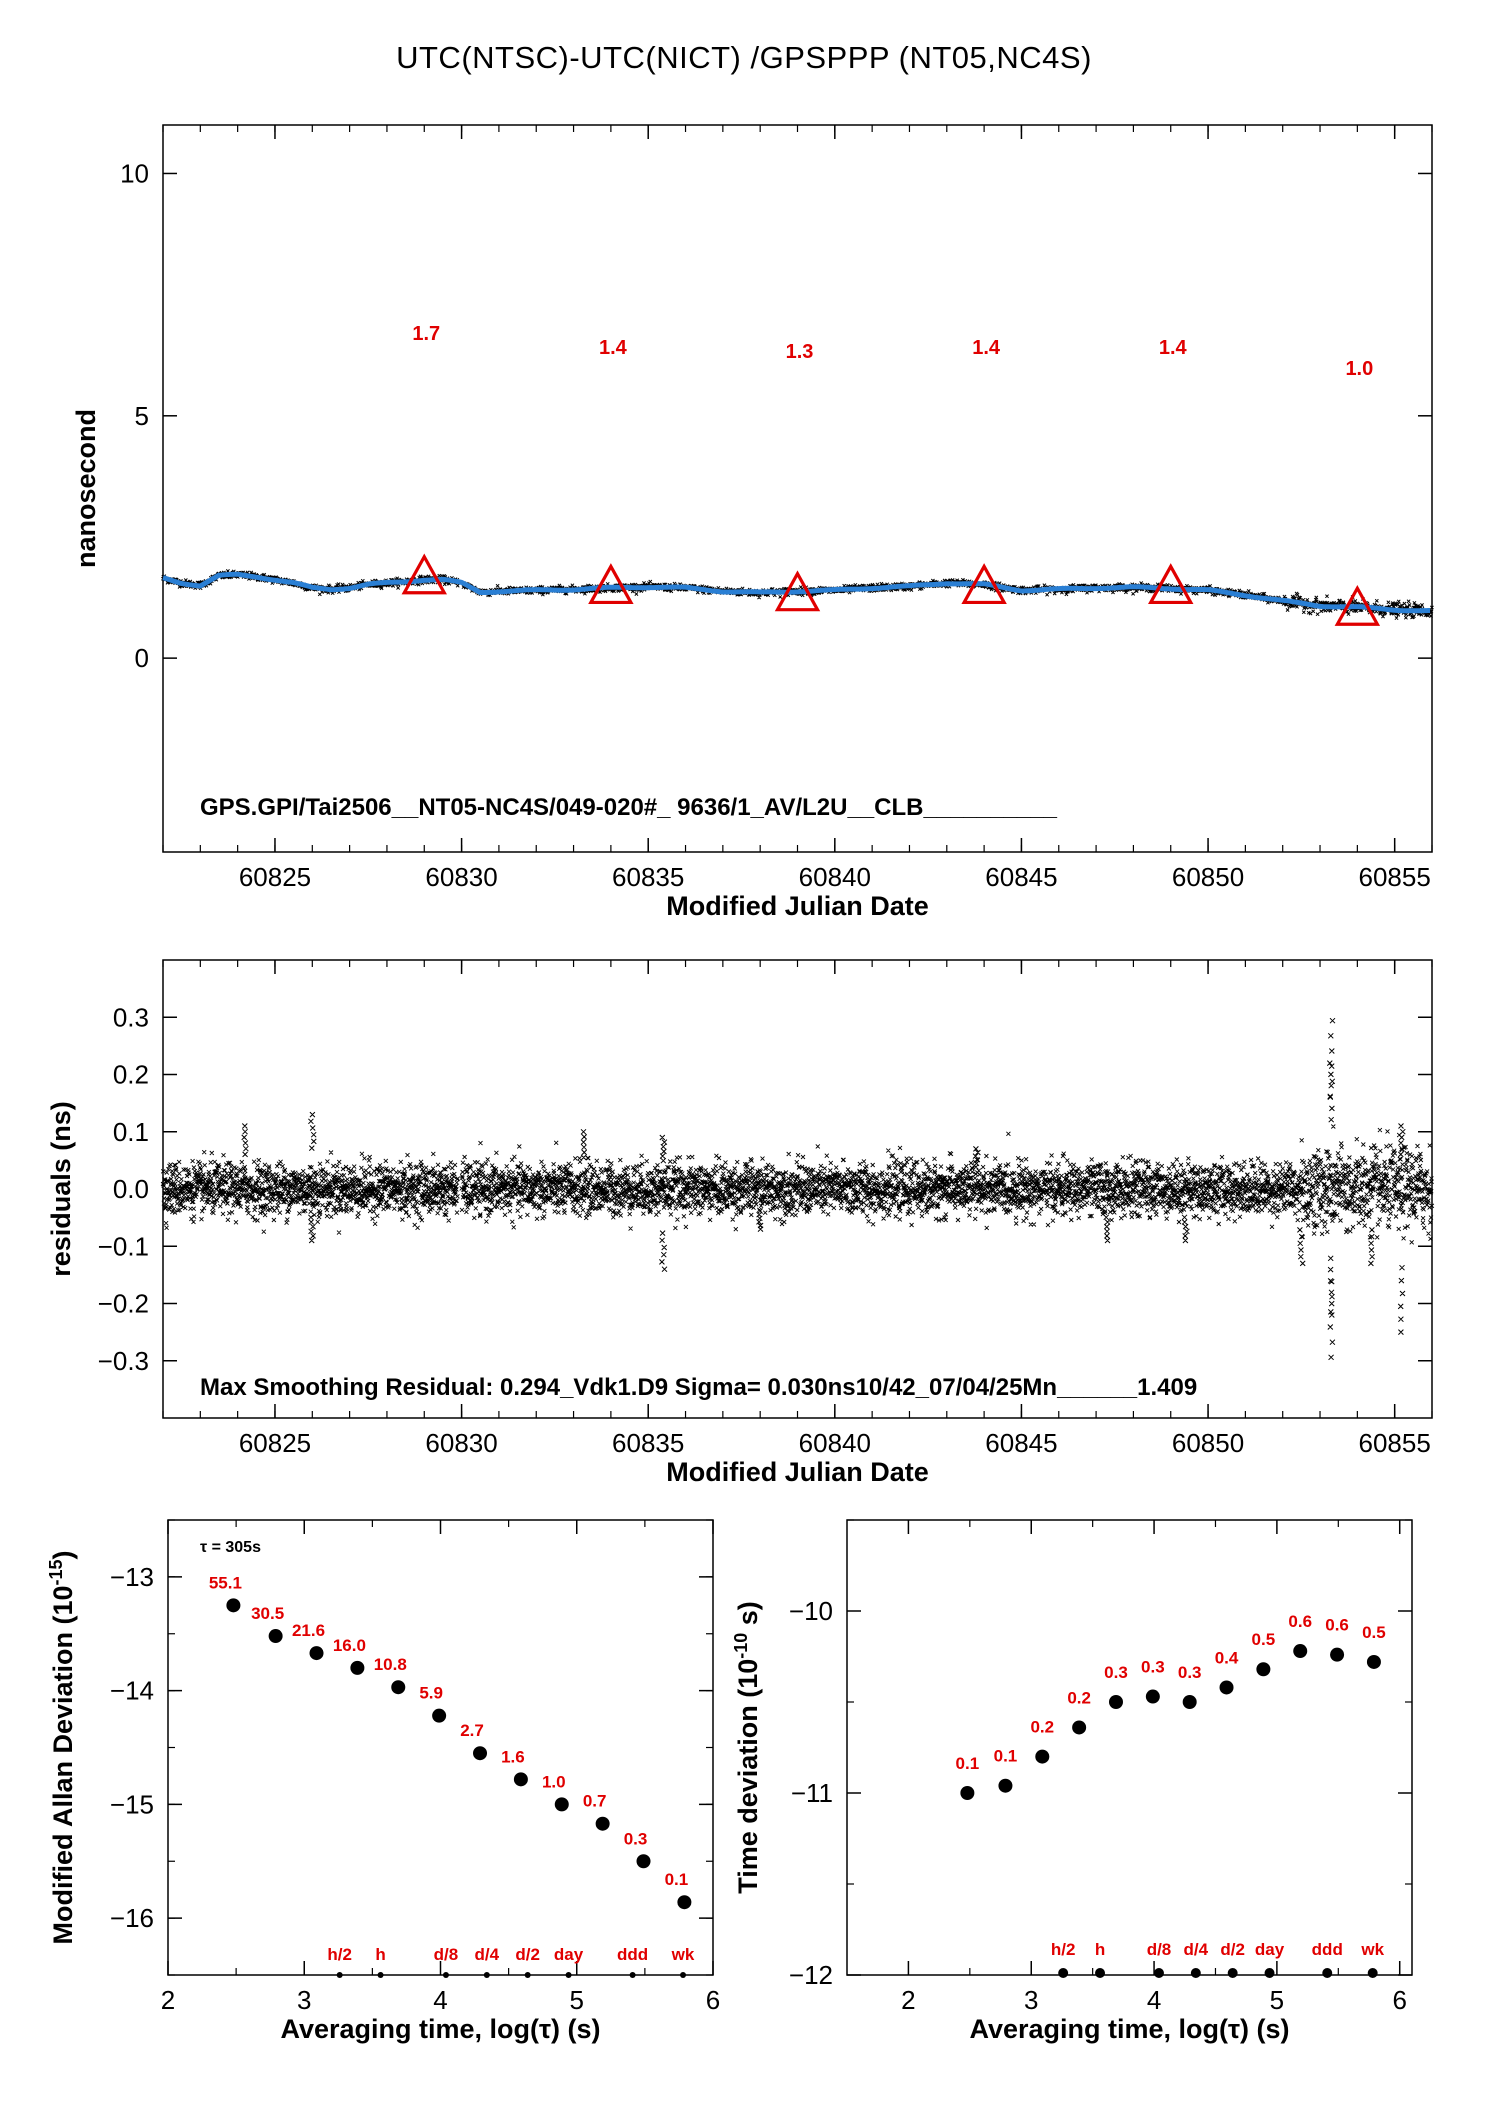  What do you see at coordinates (968, 1763) in the screenshot?
I see `tdev-point-label: 0.1` at bounding box center [968, 1763].